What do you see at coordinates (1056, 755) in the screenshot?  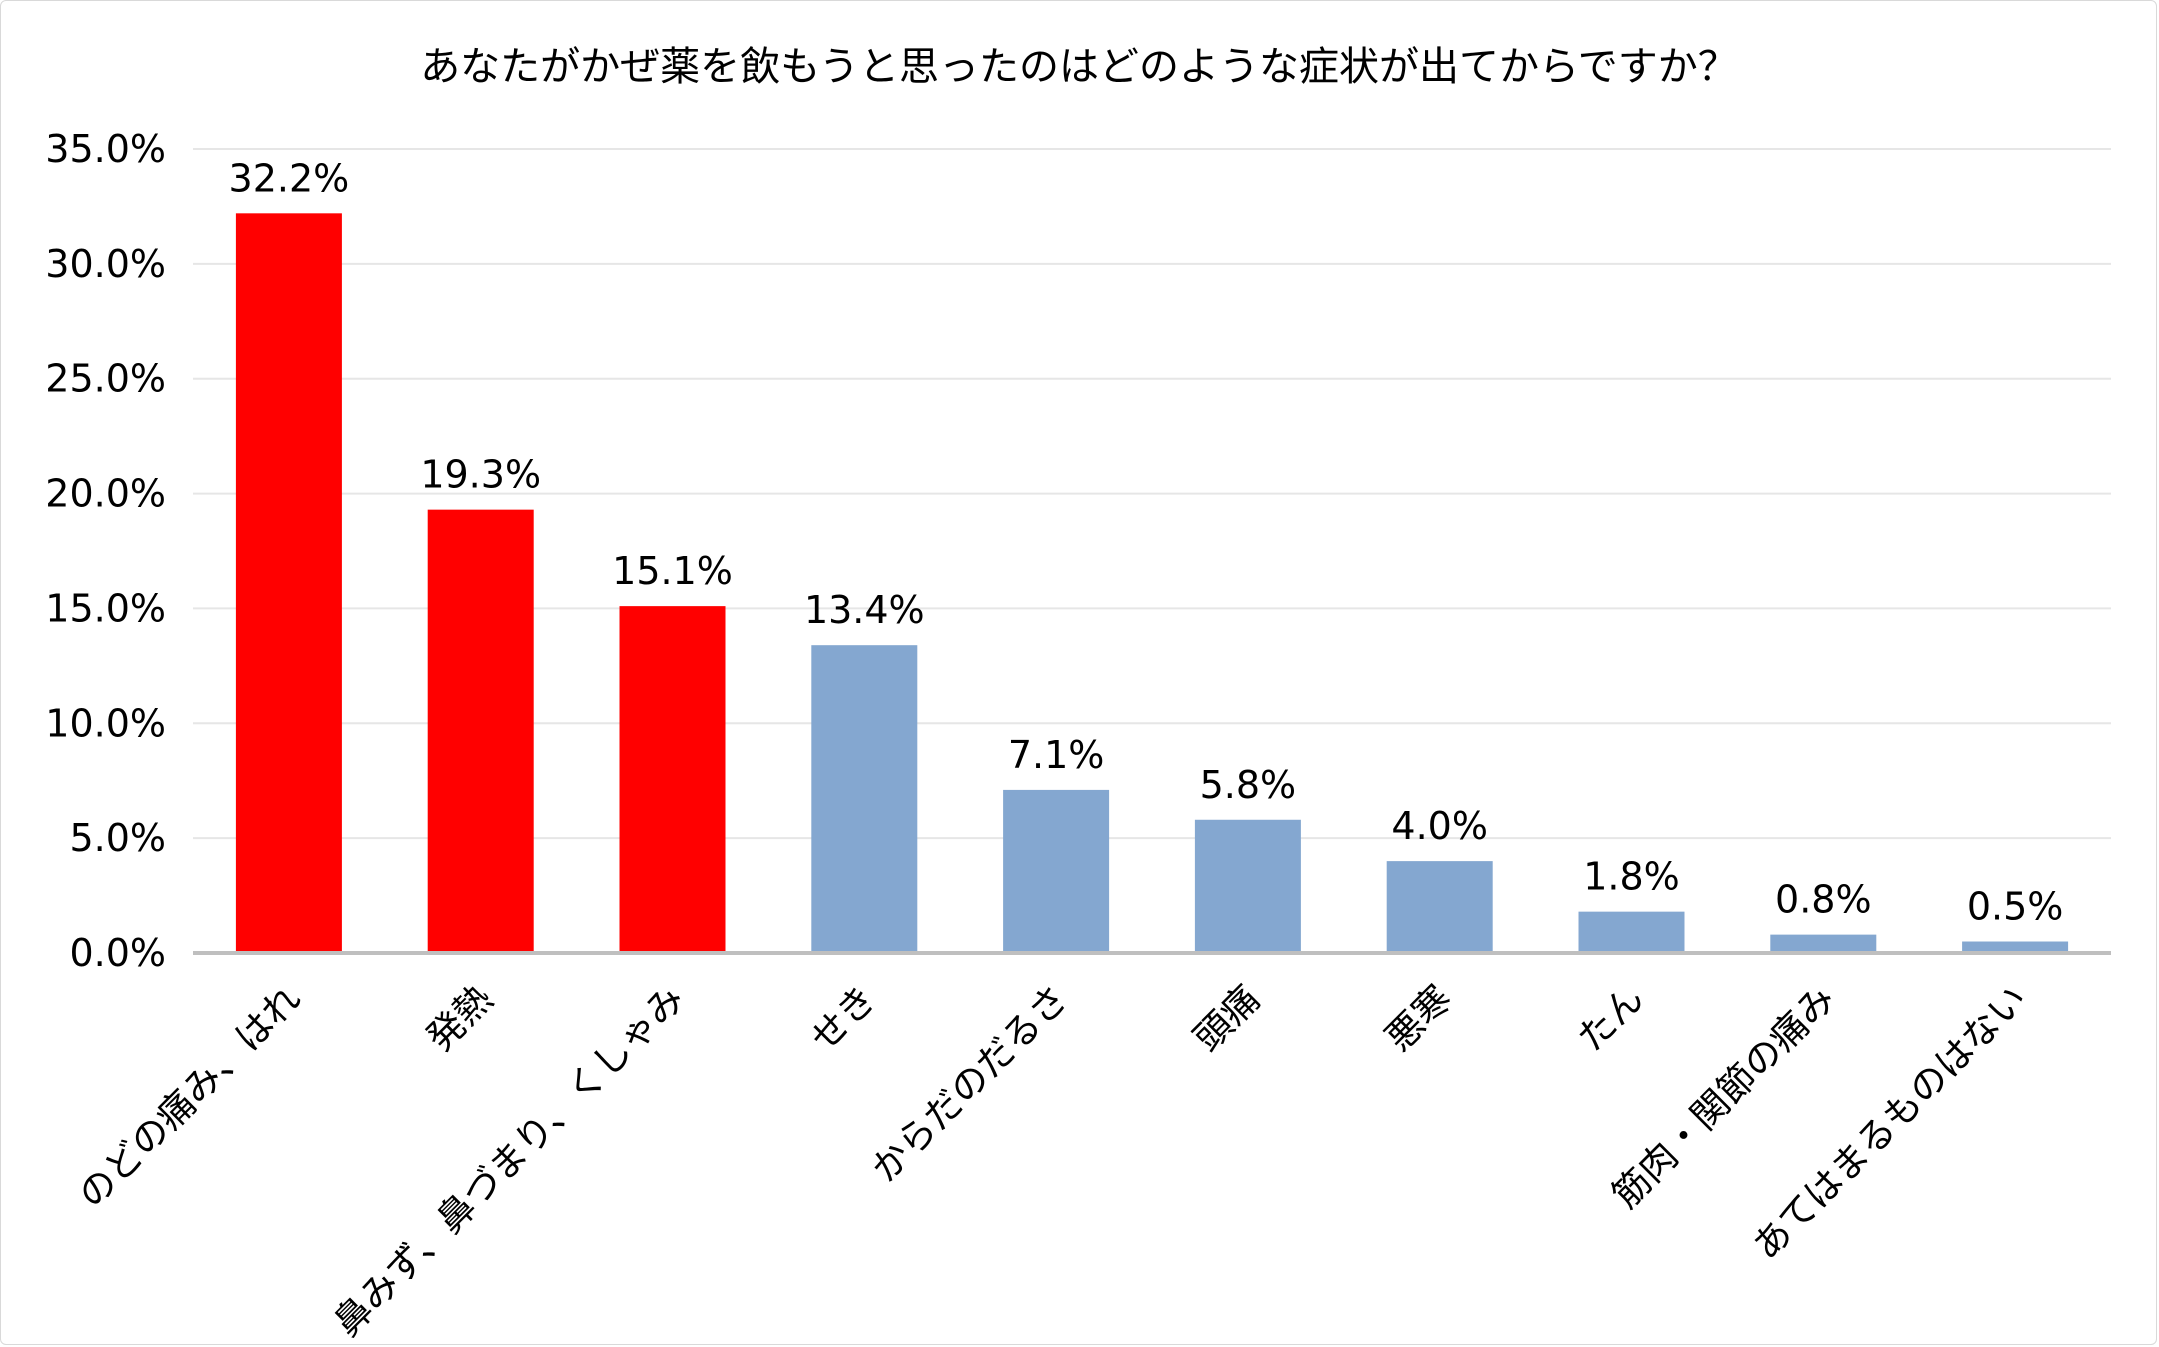 I see `data-label: 7.1%` at bounding box center [1056, 755].